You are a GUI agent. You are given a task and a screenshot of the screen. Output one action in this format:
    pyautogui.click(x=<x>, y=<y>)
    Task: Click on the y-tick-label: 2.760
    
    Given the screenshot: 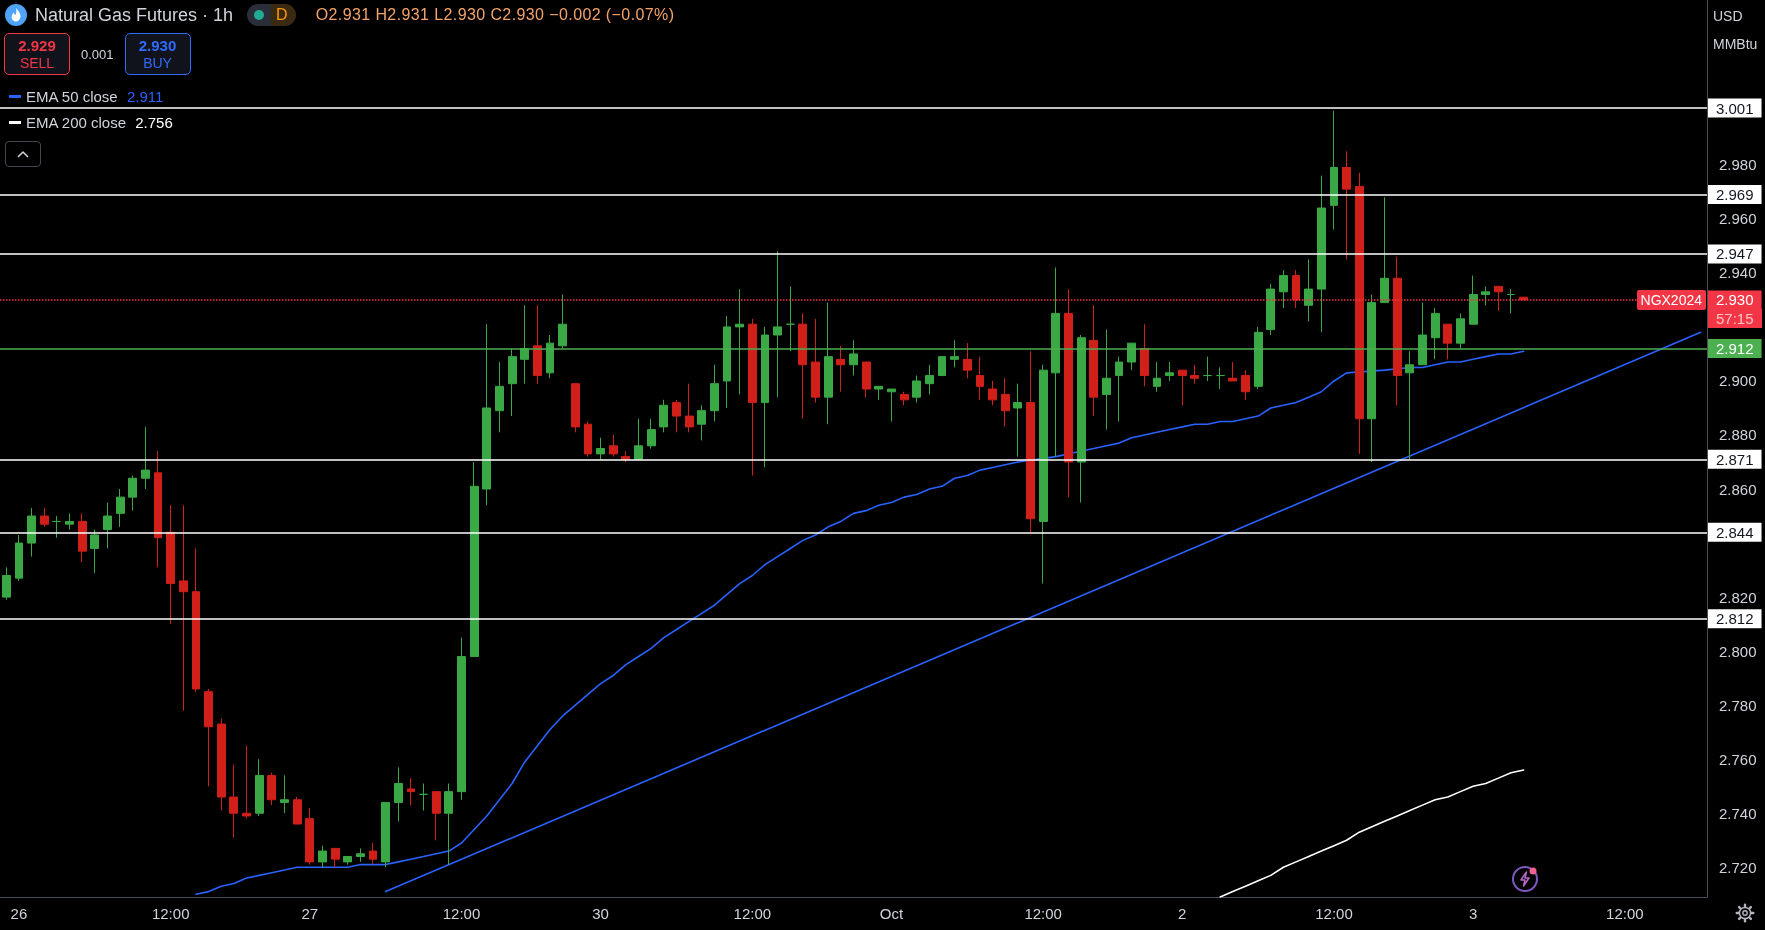 What is the action you would take?
    pyautogui.click(x=1738, y=759)
    